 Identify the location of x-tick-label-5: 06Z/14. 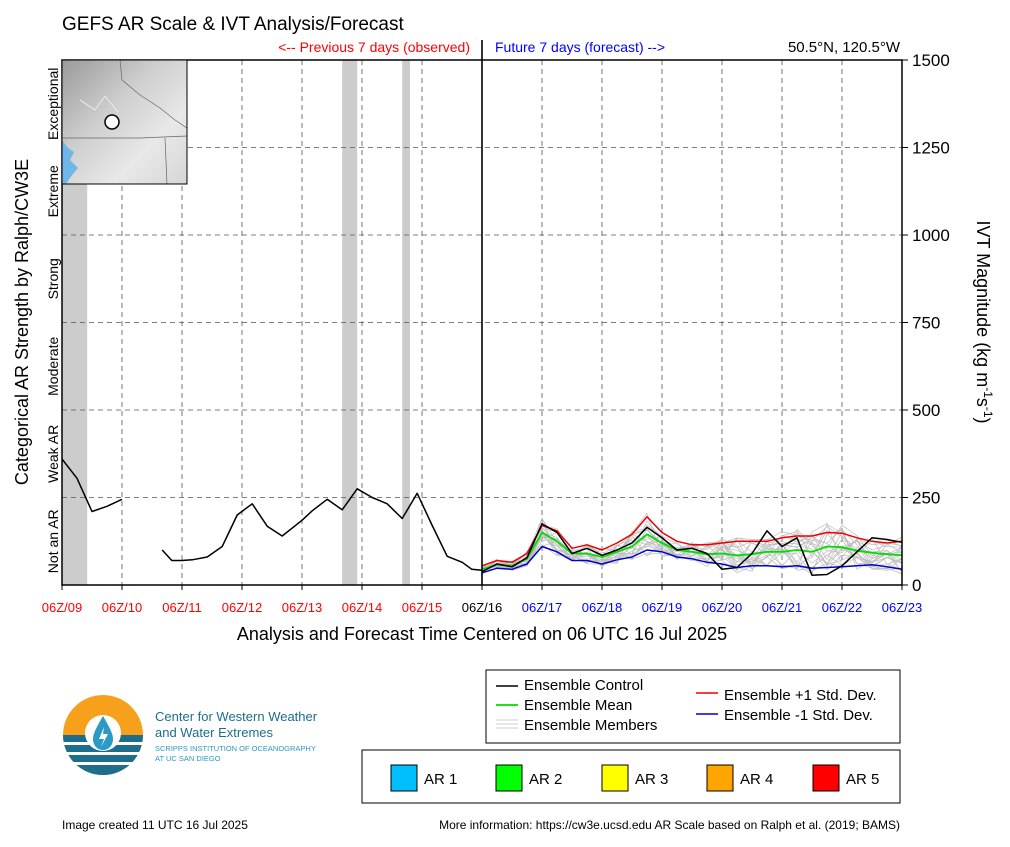
(362, 607).